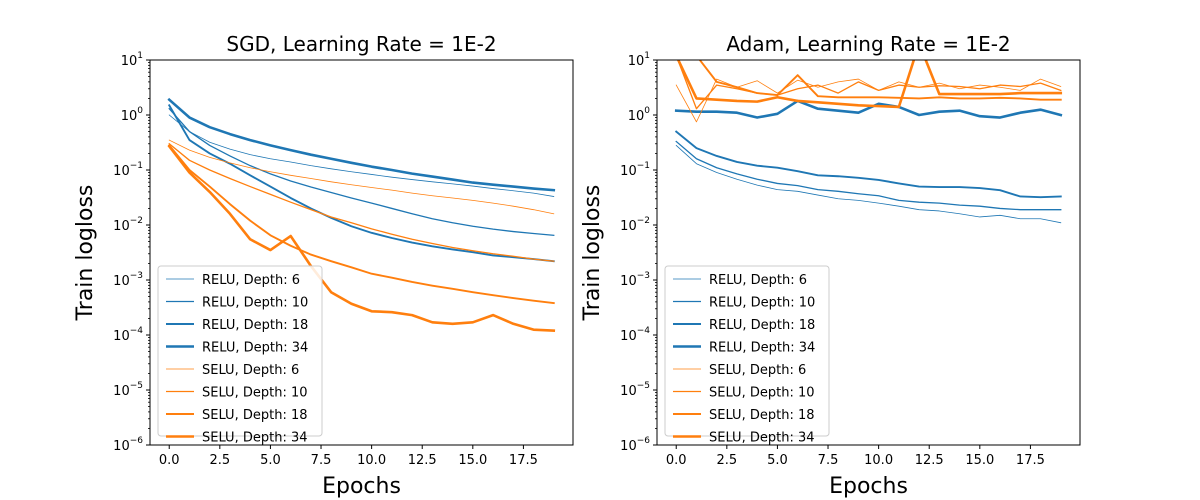  Describe the element at coordinates (868, 44) in the screenshot. I see `subplot-title: Adam, Learning Rate = 1E-2` at that location.